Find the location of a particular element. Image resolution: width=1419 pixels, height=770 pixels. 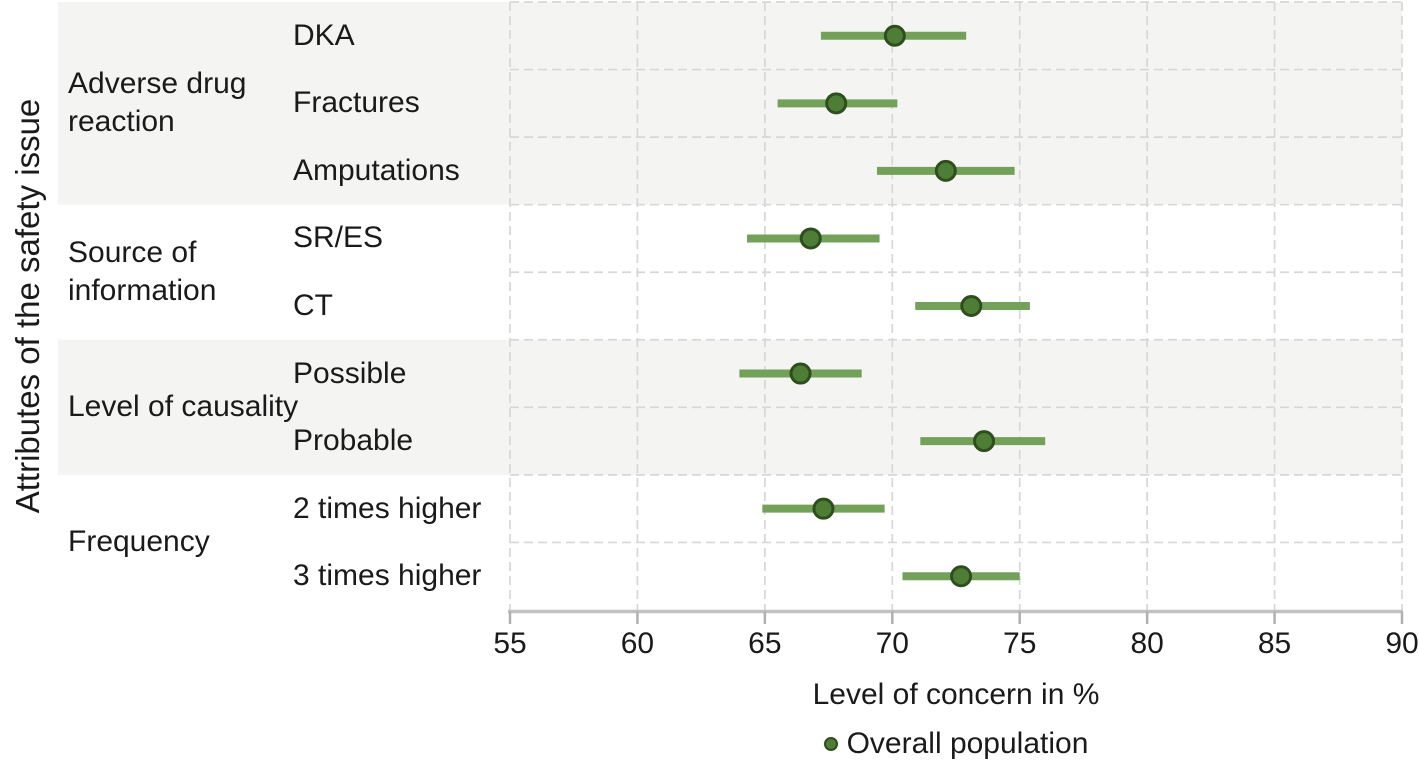

row-label: Fractures is located at coordinates (356, 103).